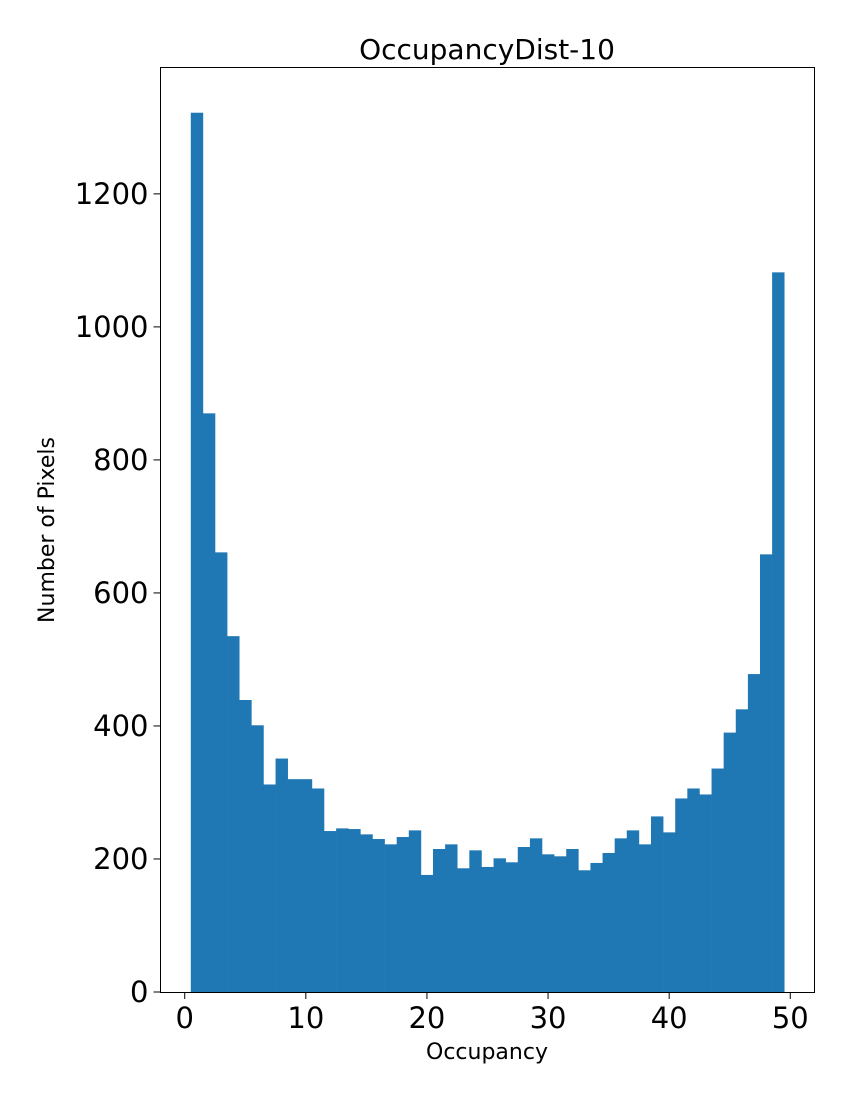 The height and width of the screenshot is (1100, 850). What do you see at coordinates (426, 1018) in the screenshot?
I see `x-tick-label: 20` at bounding box center [426, 1018].